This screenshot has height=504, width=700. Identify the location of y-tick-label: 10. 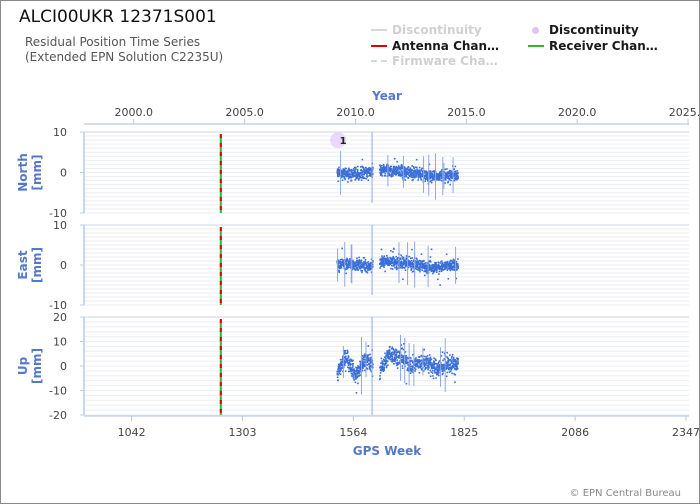
(60, 342).